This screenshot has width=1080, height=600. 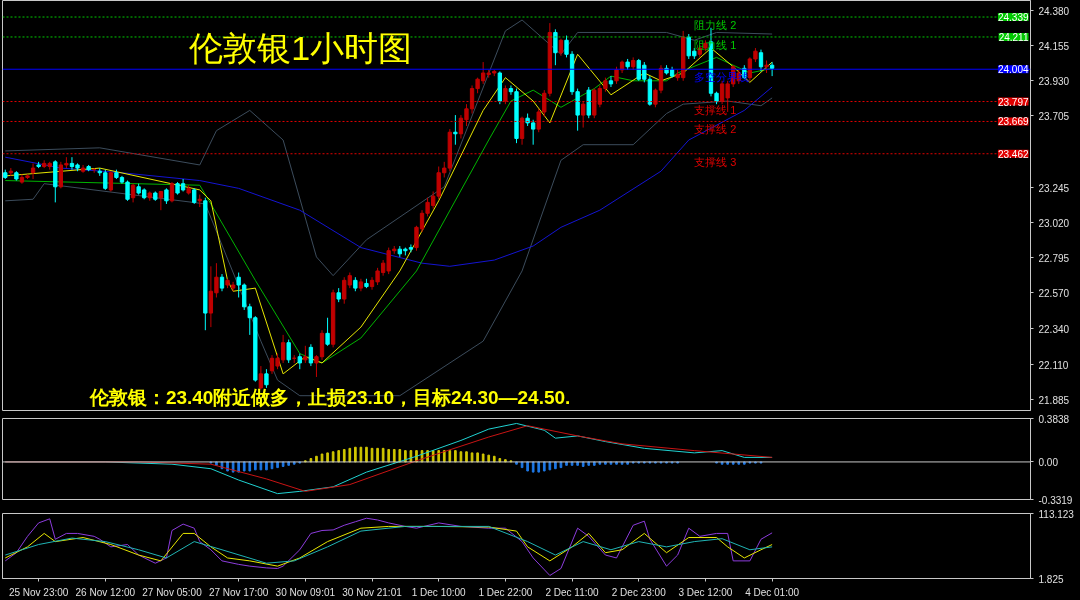 I want to click on y-tick-label: 0.00, so click(x=1048, y=462).